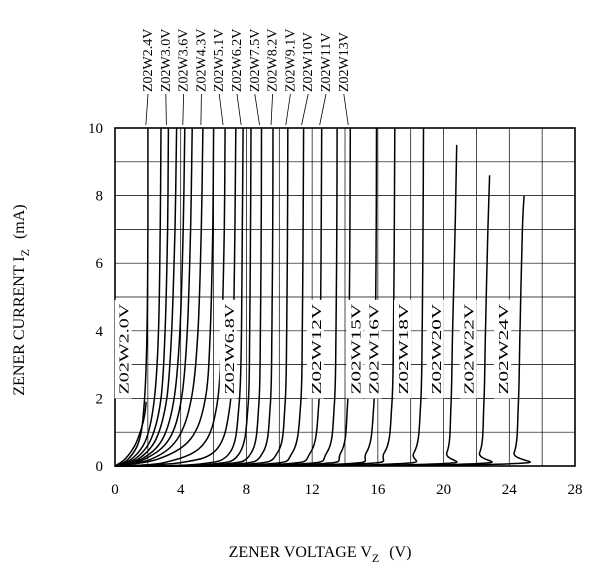 The height and width of the screenshot is (573, 595). What do you see at coordinates (378, 490) in the screenshot?
I see `x-tick-label: 16` at bounding box center [378, 490].